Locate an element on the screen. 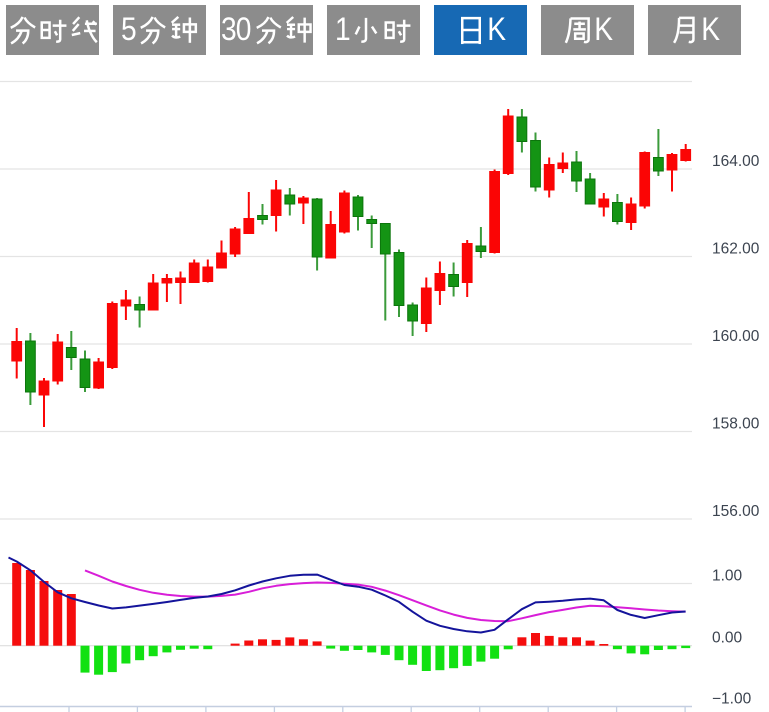 This screenshot has height=712, width=769. svg-text: −1.00 is located at coordinates (732, 698).